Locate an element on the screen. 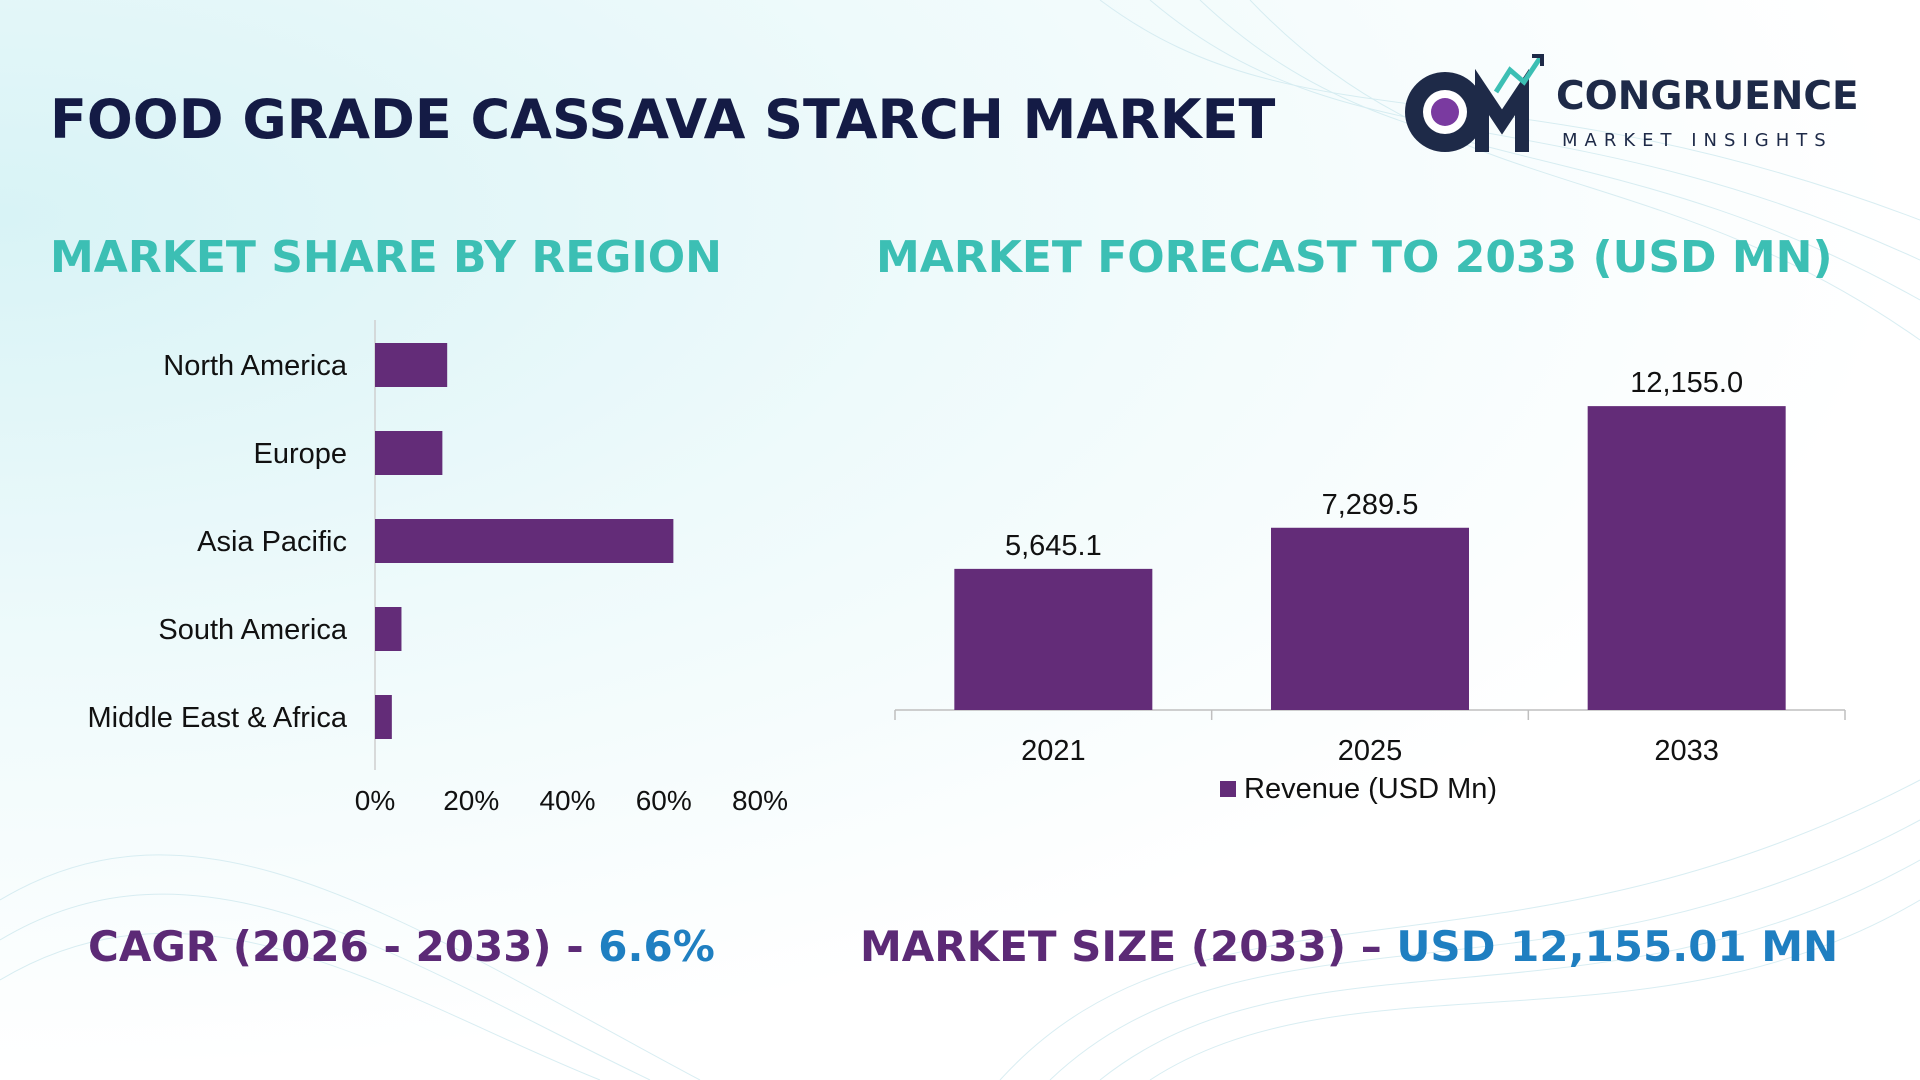 This screenshot has height=1080, width=1920. cagr-value: 6.6% is located at coordinates (656, 946).